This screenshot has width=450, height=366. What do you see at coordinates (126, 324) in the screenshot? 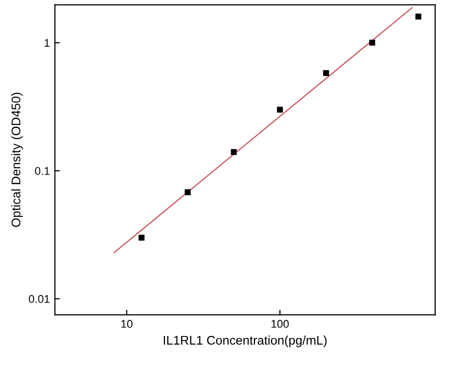
I see `x-tick-label: 10` at bounding box center [126, 324].